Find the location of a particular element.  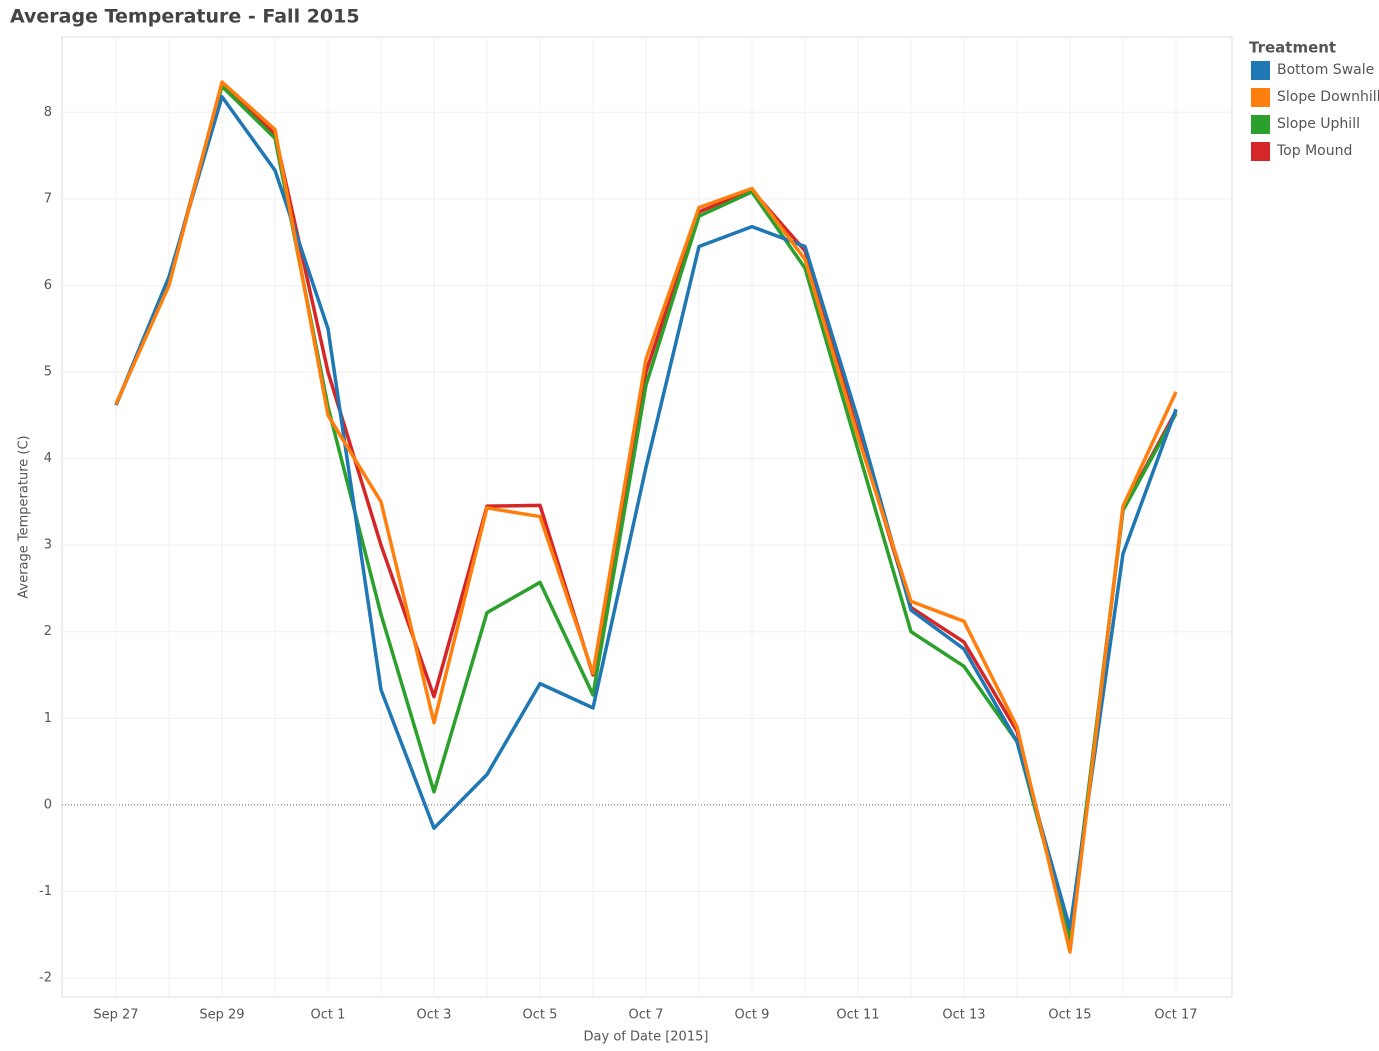

y-tick-label: 4 is located at coordinates (48, 458).